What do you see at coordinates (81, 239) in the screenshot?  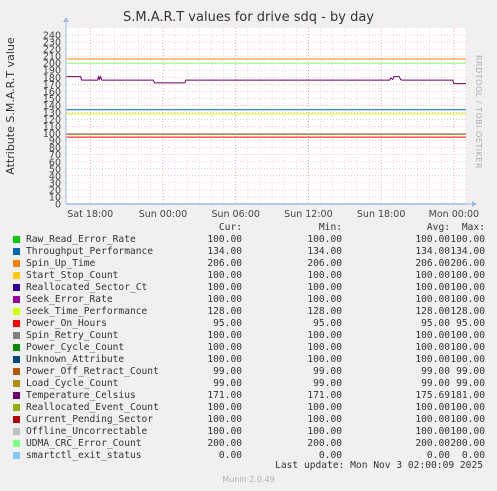 I see `legend-name: Raw_Read_Error_Rate` at bounding box center [81, 239].